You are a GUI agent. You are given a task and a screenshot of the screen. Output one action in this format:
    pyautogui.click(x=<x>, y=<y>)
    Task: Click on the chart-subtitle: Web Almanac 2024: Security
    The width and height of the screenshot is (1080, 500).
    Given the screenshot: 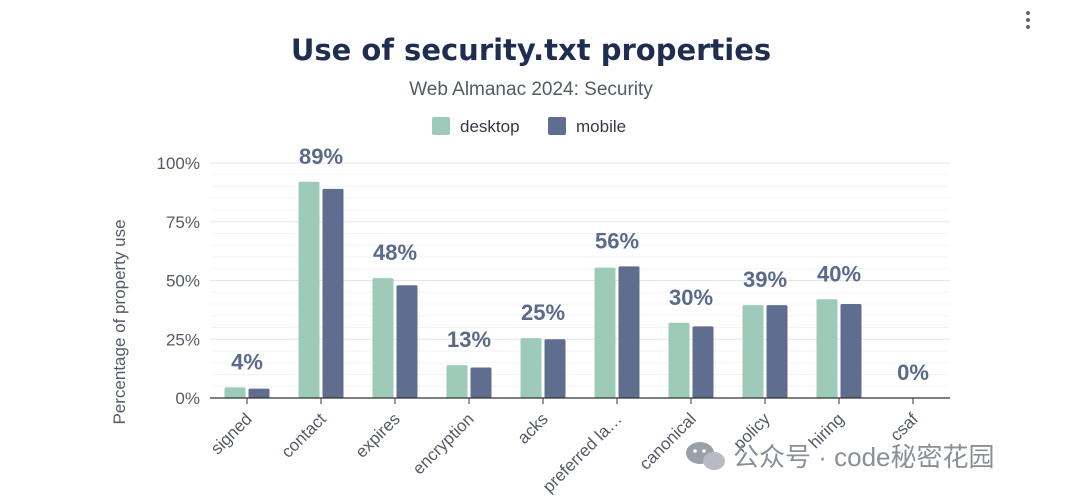 What is the action you would take?
    pyautogui.click(x=531, y=89)
    